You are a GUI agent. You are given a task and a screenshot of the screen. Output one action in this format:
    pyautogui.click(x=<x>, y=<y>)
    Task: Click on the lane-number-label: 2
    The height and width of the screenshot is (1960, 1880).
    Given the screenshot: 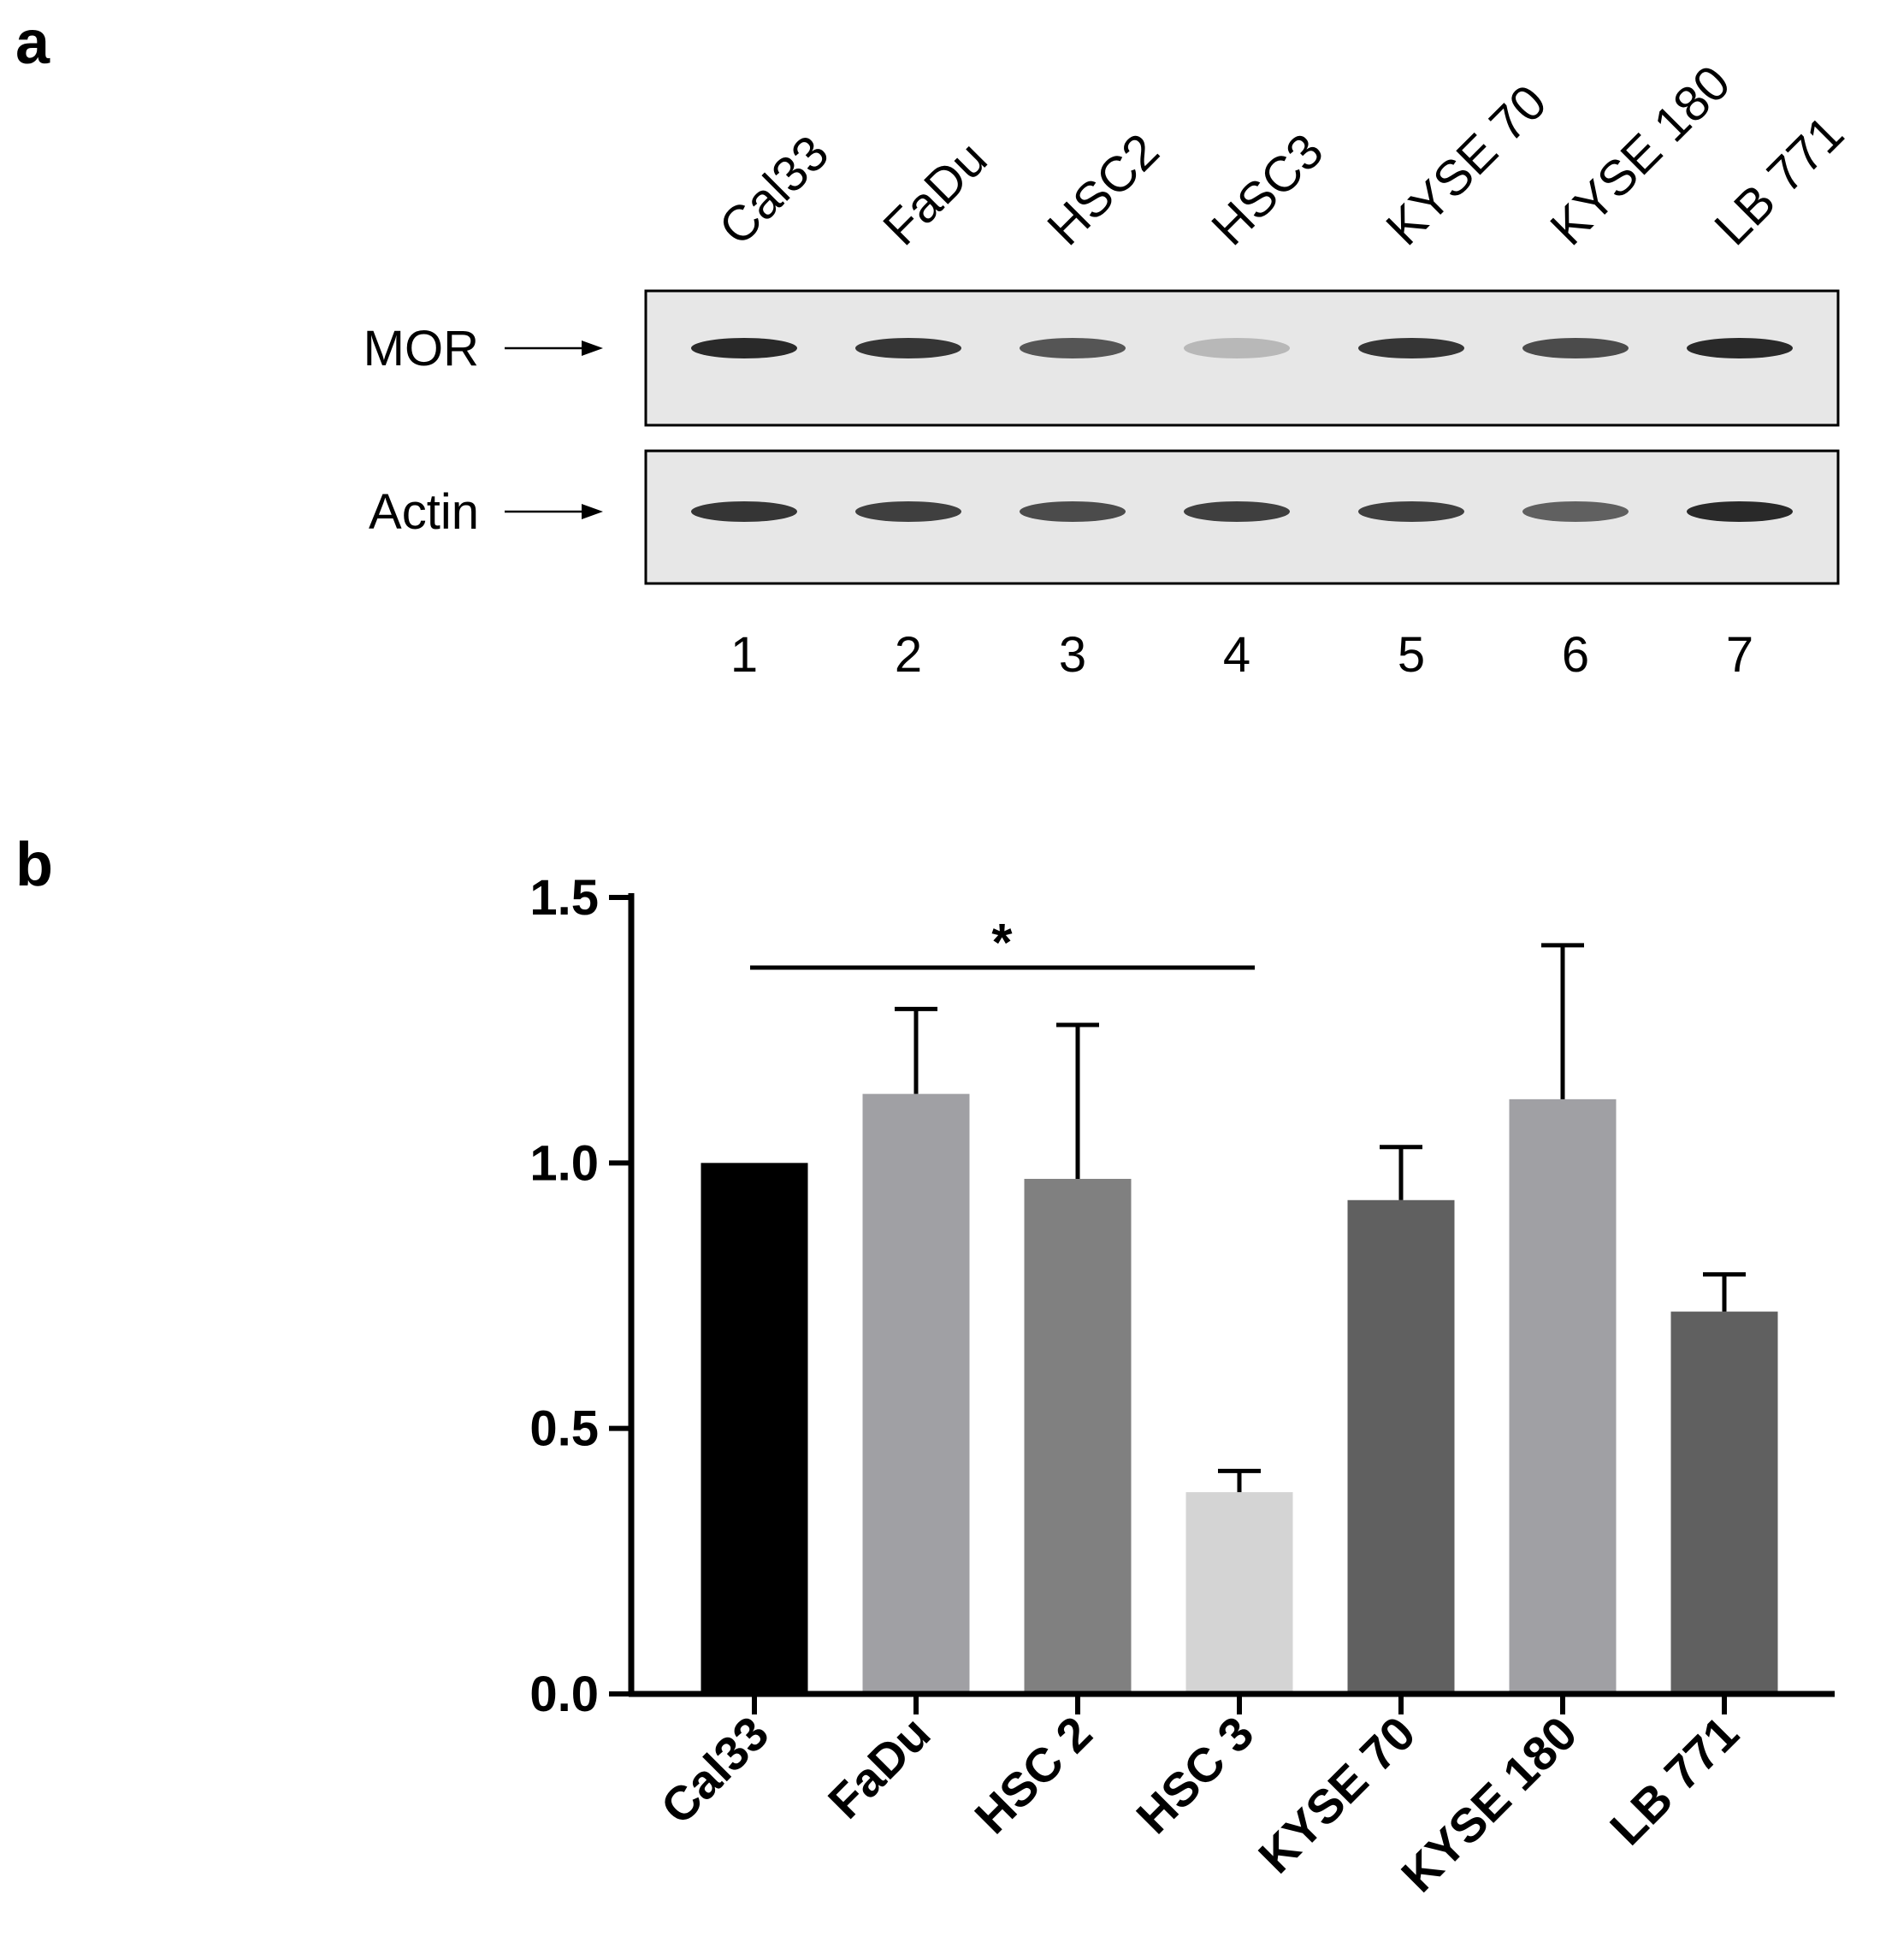 What is the action you would take?
    pyautogui.click(x=909, y=655)
    